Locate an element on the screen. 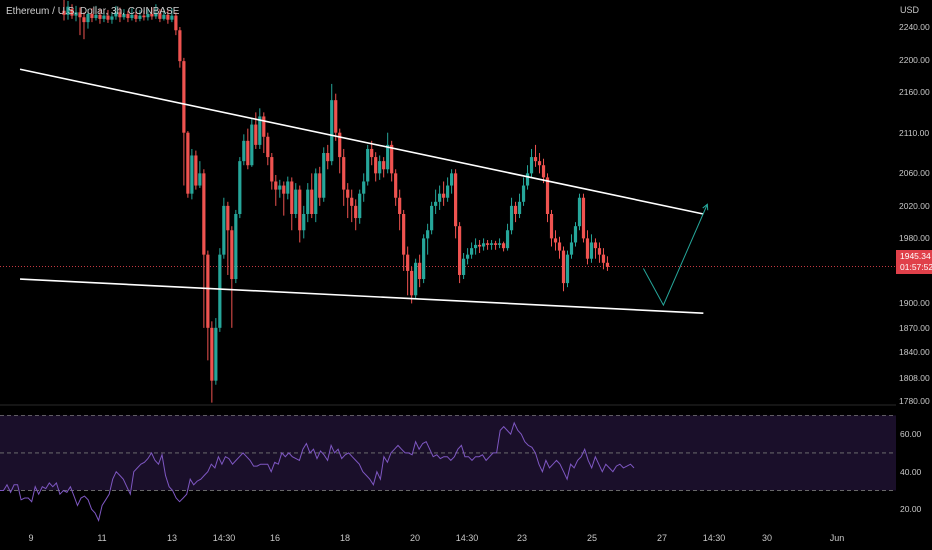  price-tick-label: 1900.00 is located at coordinates (914, 303).